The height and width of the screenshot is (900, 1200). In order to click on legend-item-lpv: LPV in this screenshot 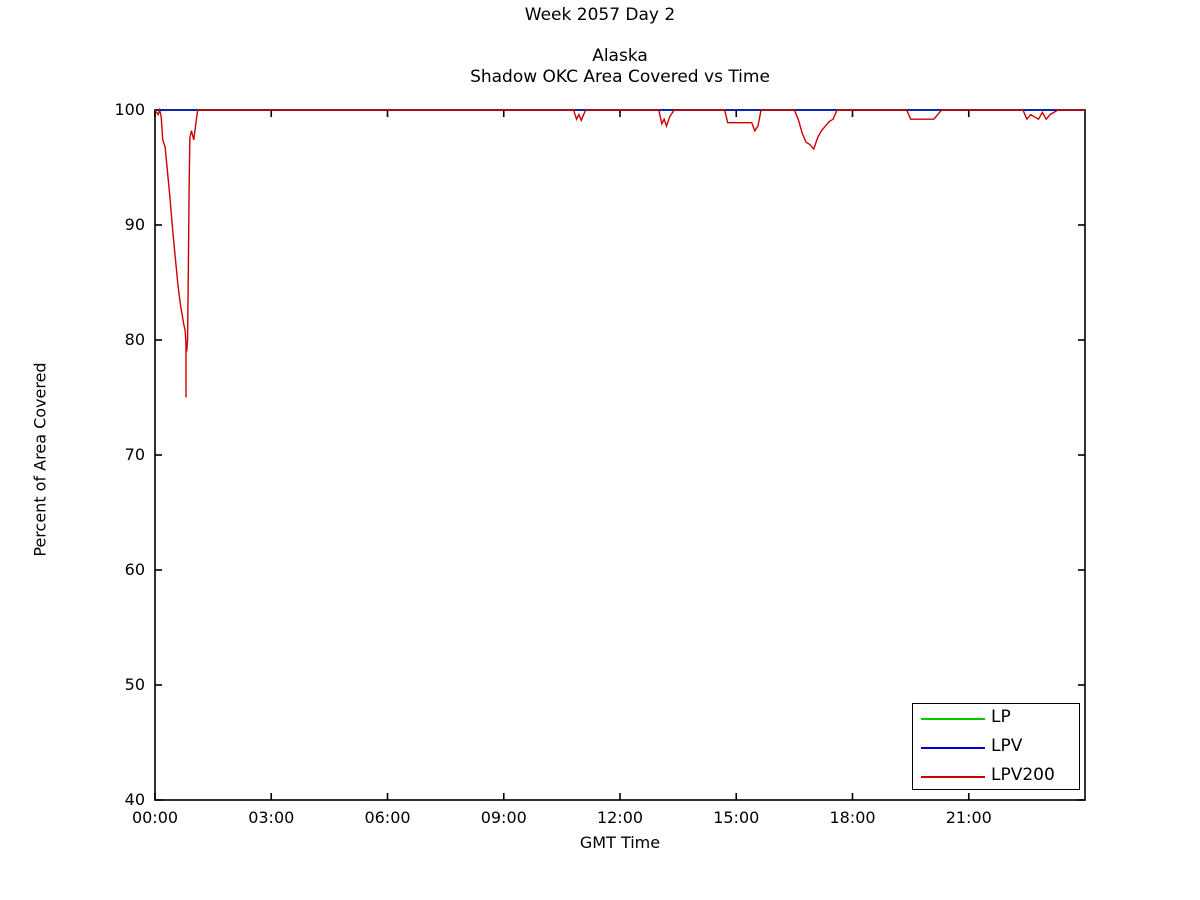, I will do `click(997, 747)`.